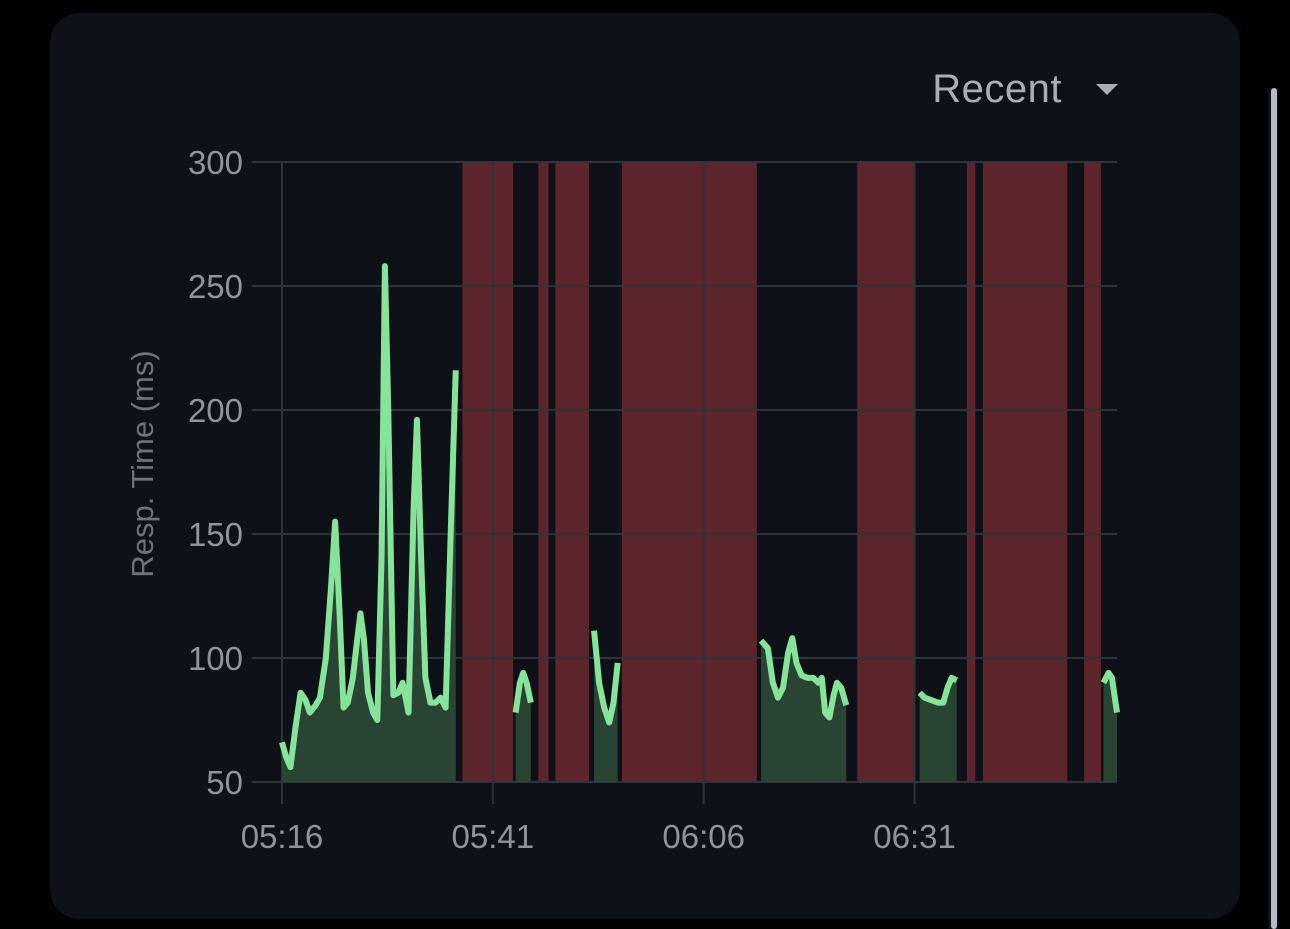 The height and width of the screenshot is (929, 1290). I want to click on x-tick-label: 05:16, so click(282, 836).